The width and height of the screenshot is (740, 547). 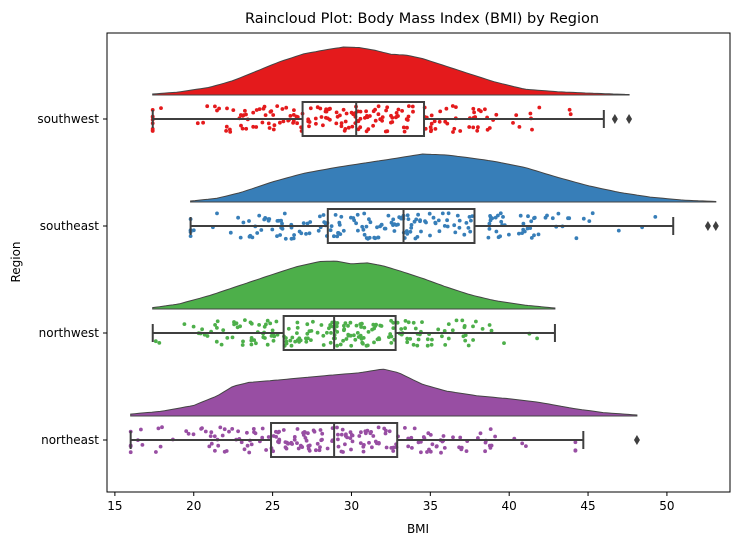 I want to click on y-tick-label: southeast, so click(x=69, y=226).